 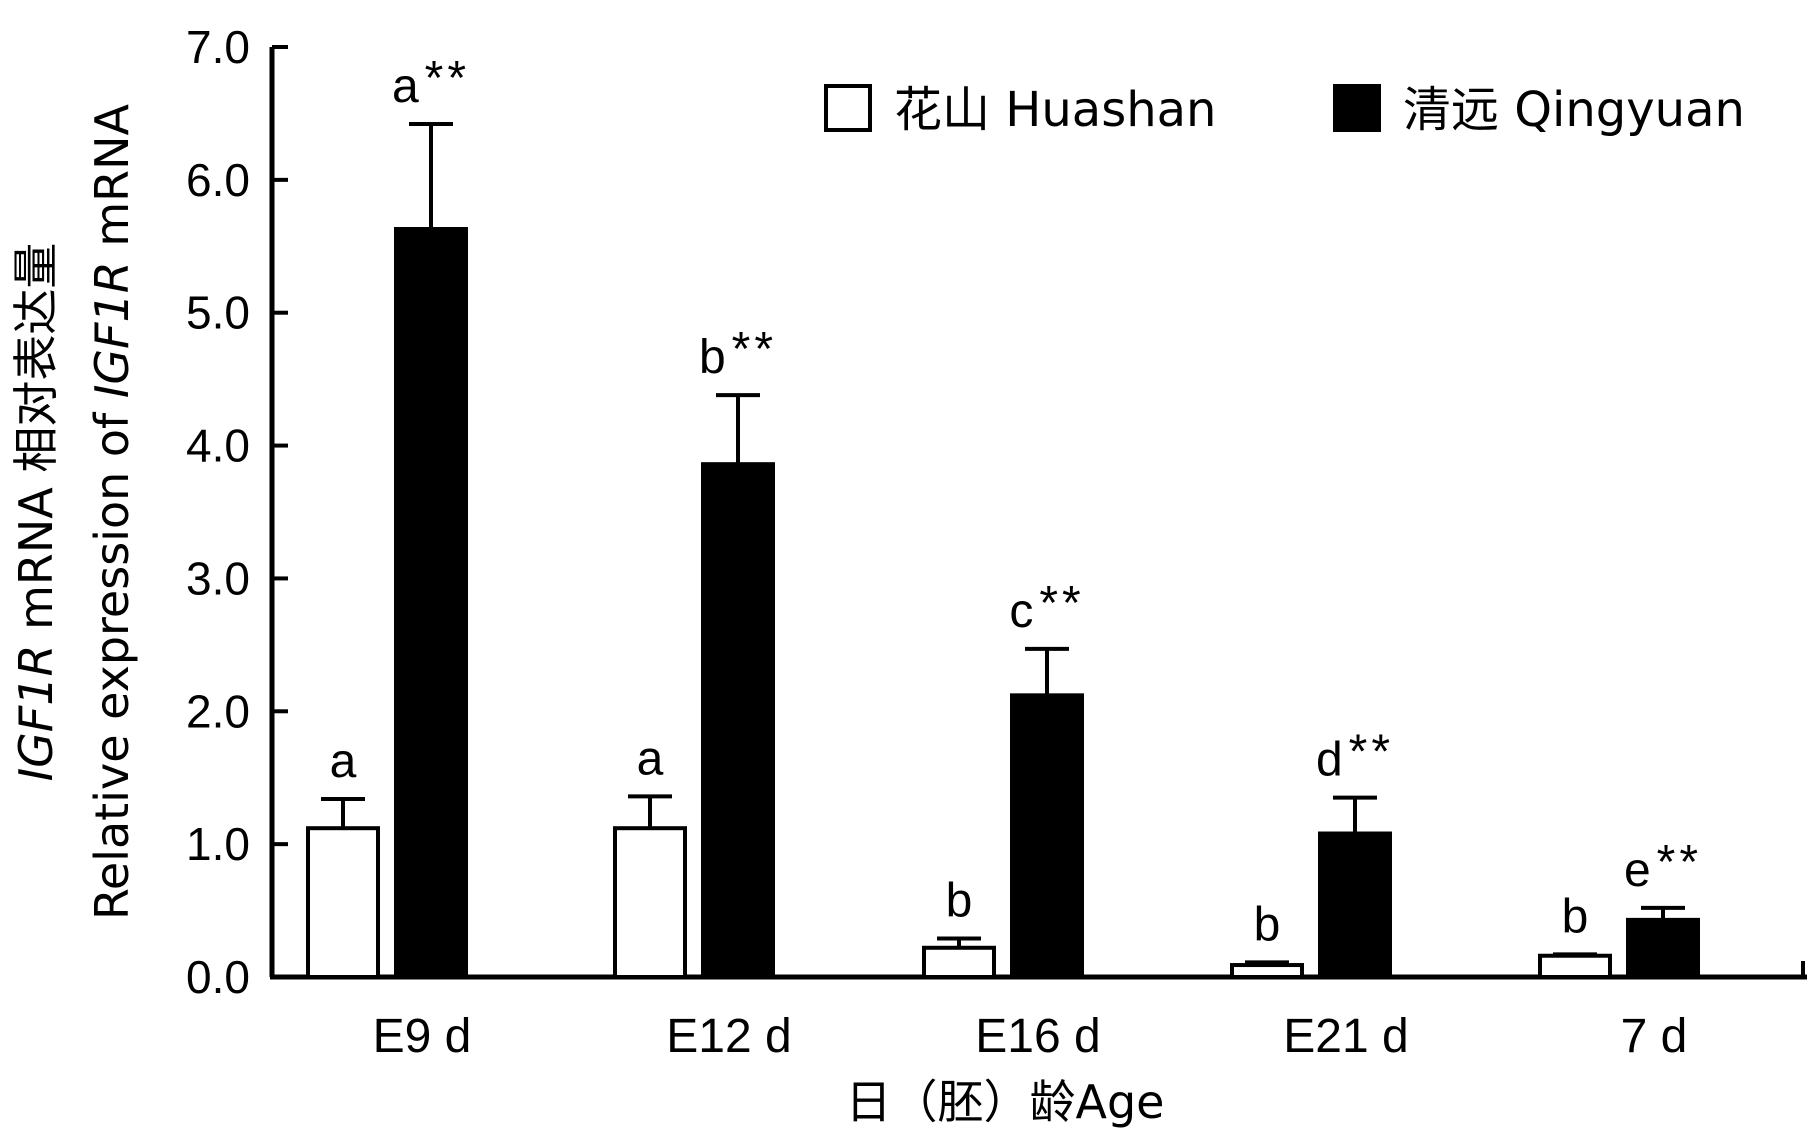 I want to click on data-label: c **, so click(x=1046, y=607).